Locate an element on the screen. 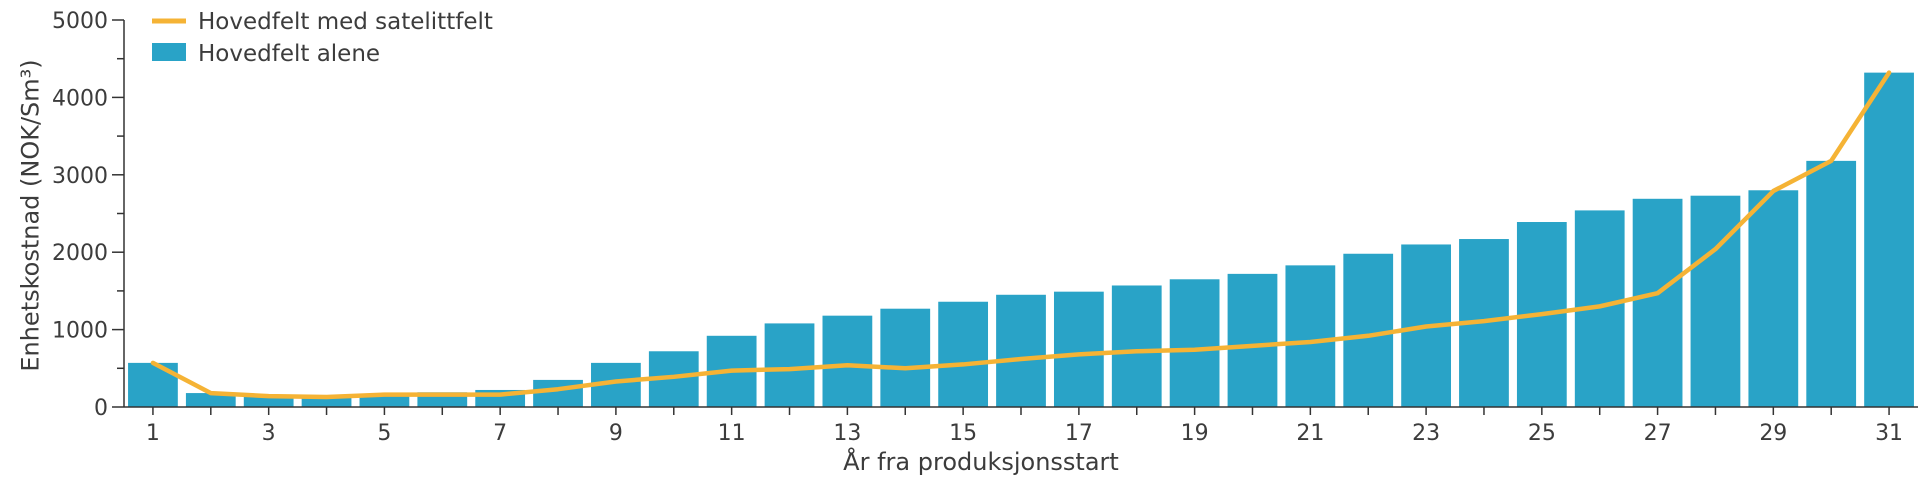  x-tick-label: 11 is located at coordinates (732, 433).